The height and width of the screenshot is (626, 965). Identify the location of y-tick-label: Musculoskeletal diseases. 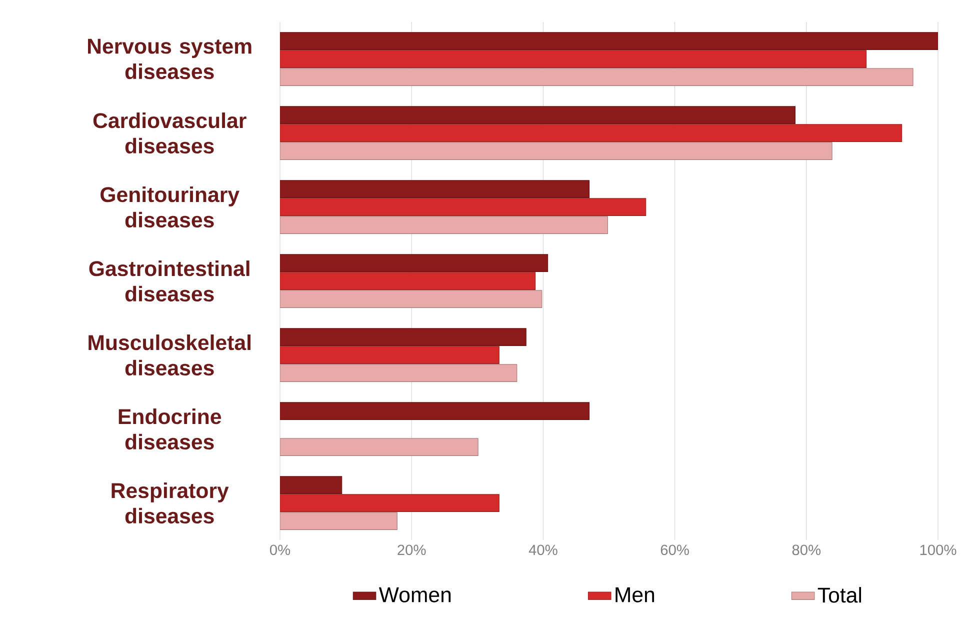
(169, 355).